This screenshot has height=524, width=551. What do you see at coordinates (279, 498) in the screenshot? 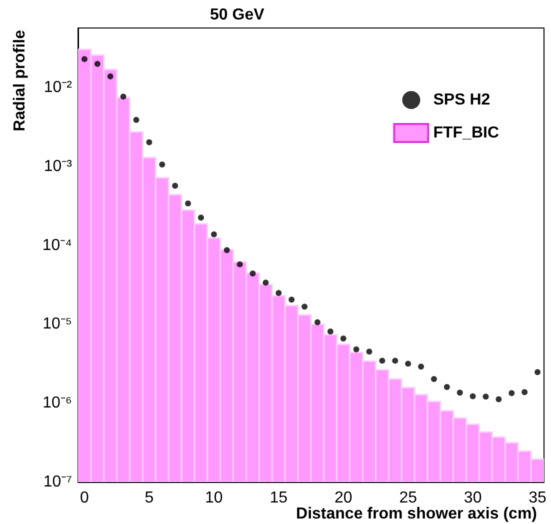
I see `x-tick-label: 15` at bounding box center [279, 498].